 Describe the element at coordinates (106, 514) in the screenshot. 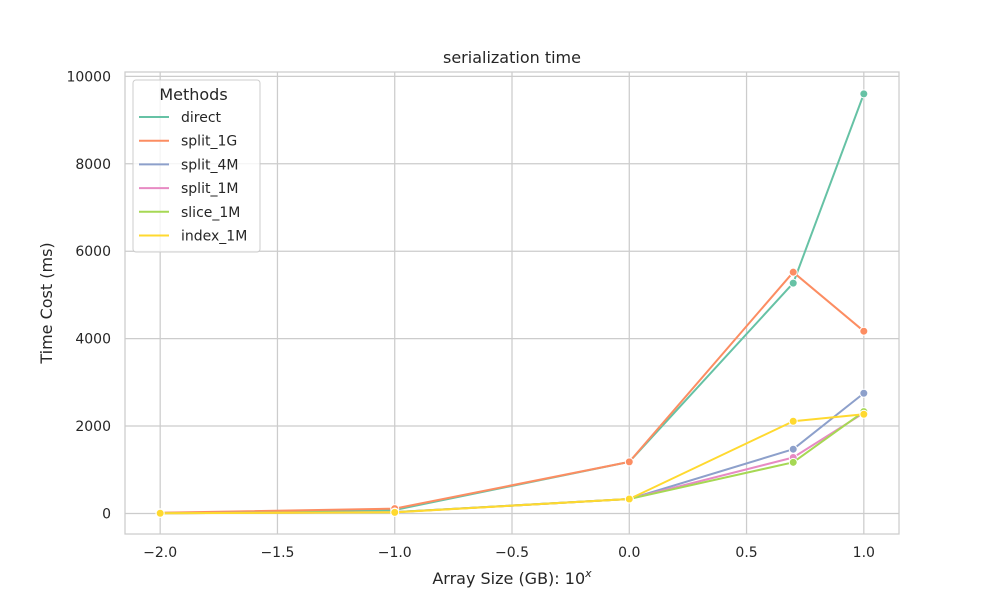

I see `y-tick-label: 0` at that location.